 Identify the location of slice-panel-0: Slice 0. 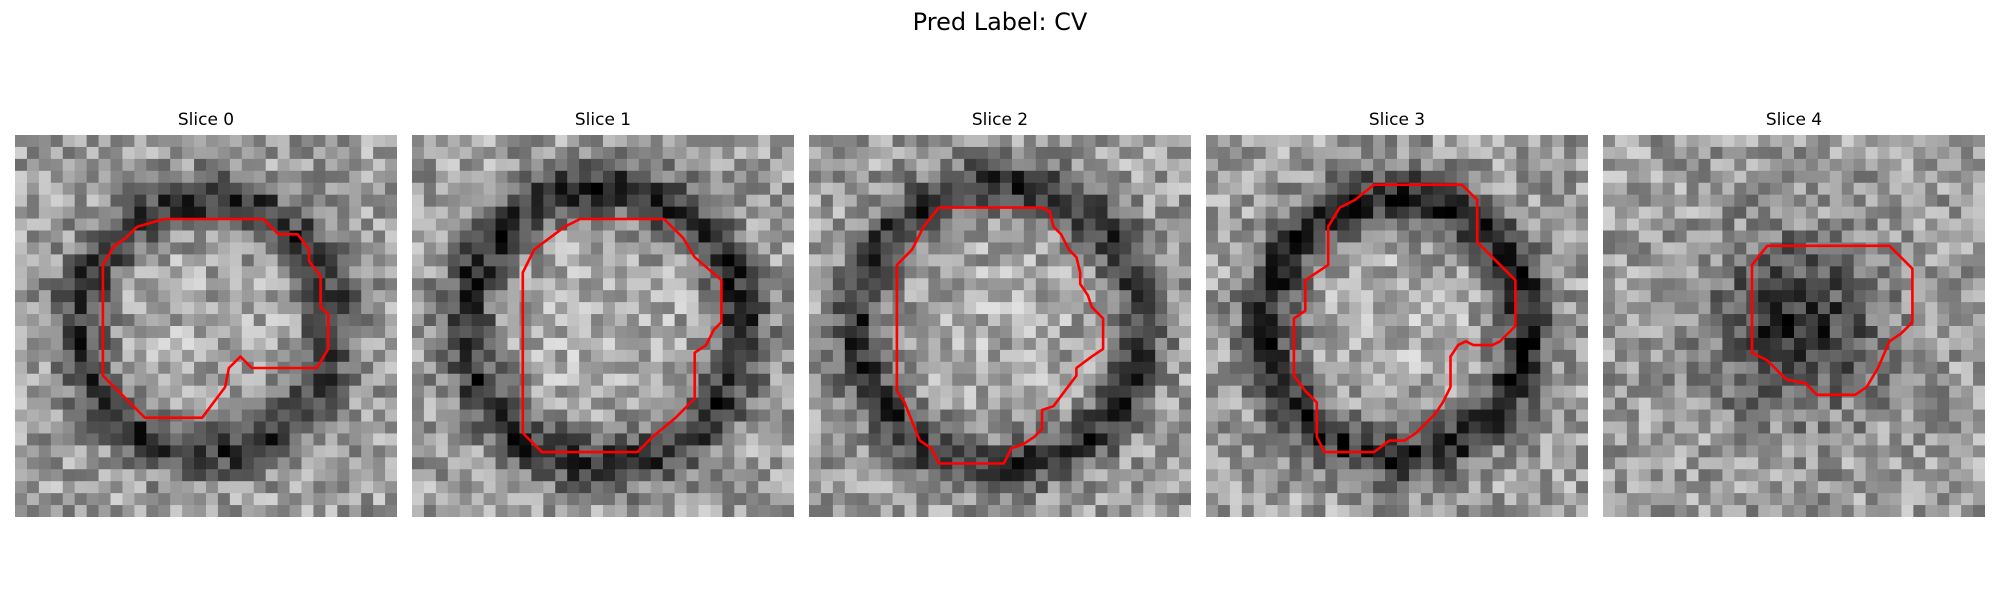
(206, 312).